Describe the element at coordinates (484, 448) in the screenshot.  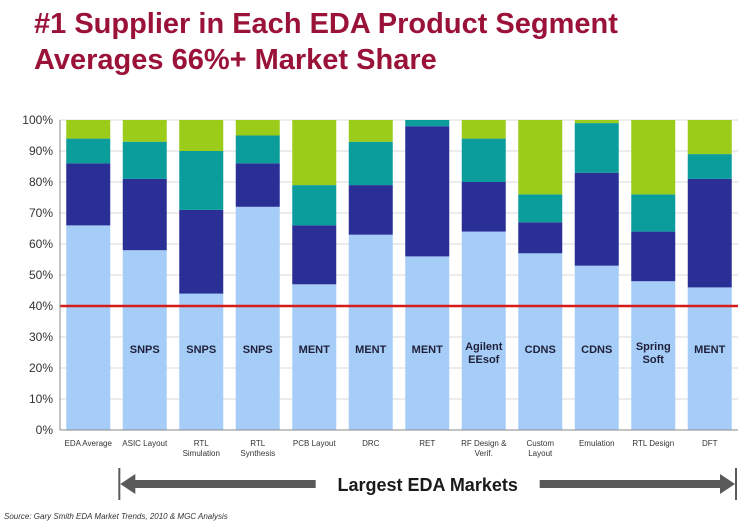
I see `x-tick-label: RF Design & Verif.` at that location.